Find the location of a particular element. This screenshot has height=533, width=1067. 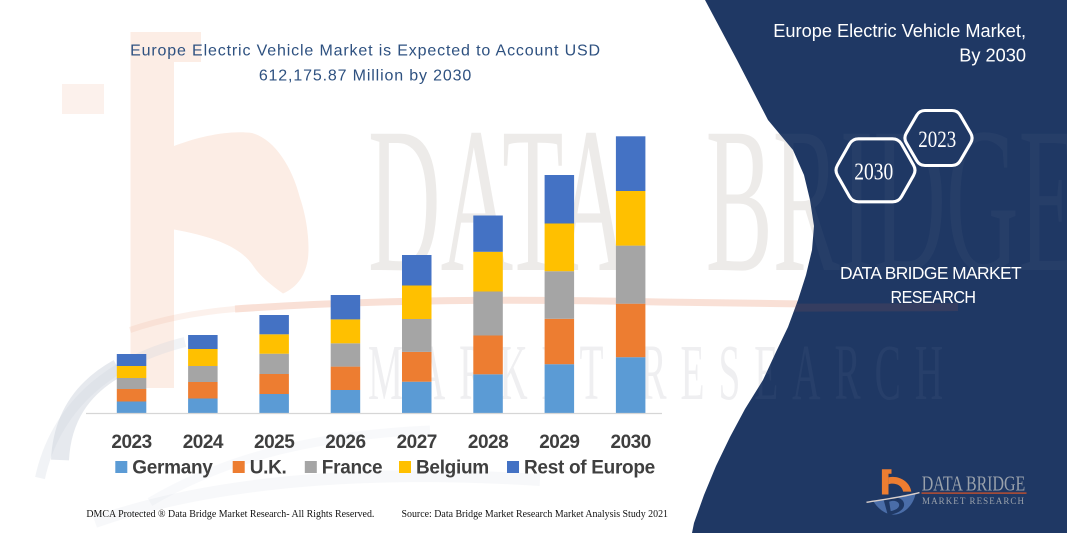

svg-text: RESEARCH is located at coordinates (933, 297).